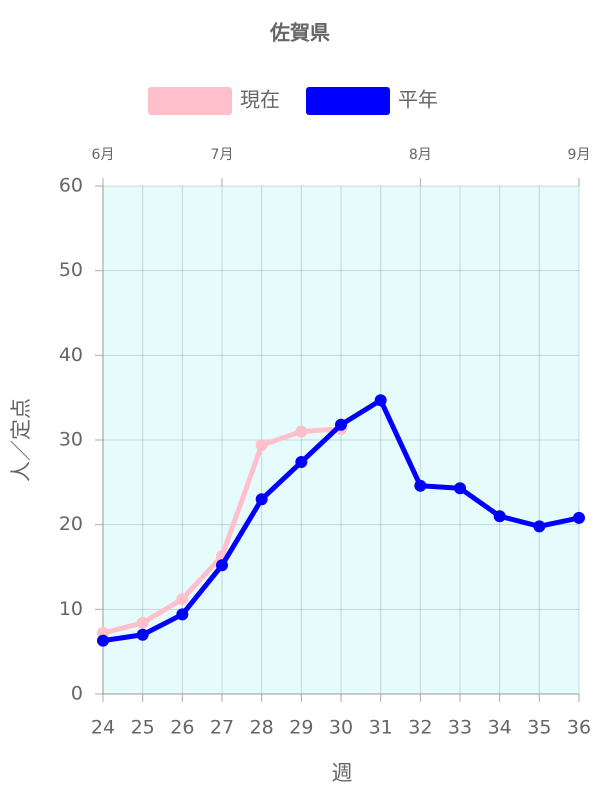  I want to click on x-tick-label: 34, so click(500, 728).